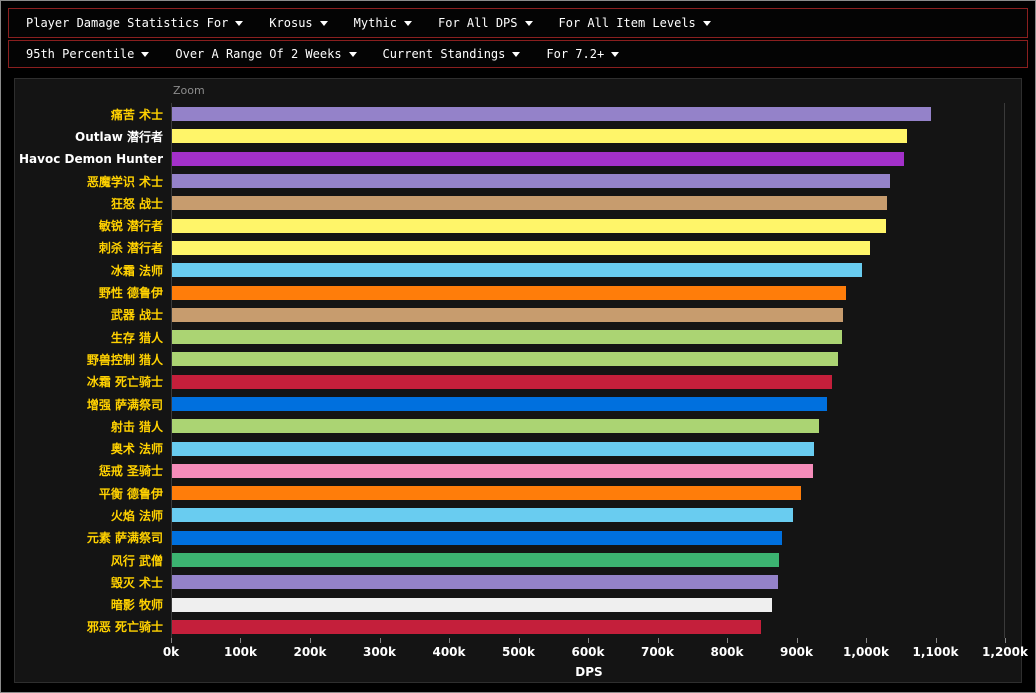  I want to click on filter-difficulty-label: Mythic, so click(375, 23).